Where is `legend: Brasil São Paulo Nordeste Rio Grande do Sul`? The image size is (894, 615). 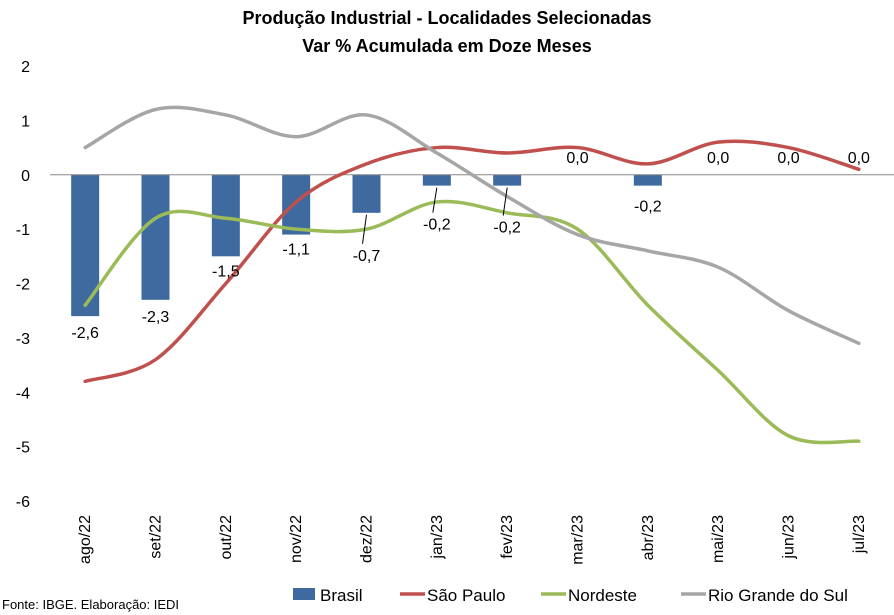
legend: Brasil São Paulo Nordeste Rio Grande do Sul is located at coordinates (570, 595).